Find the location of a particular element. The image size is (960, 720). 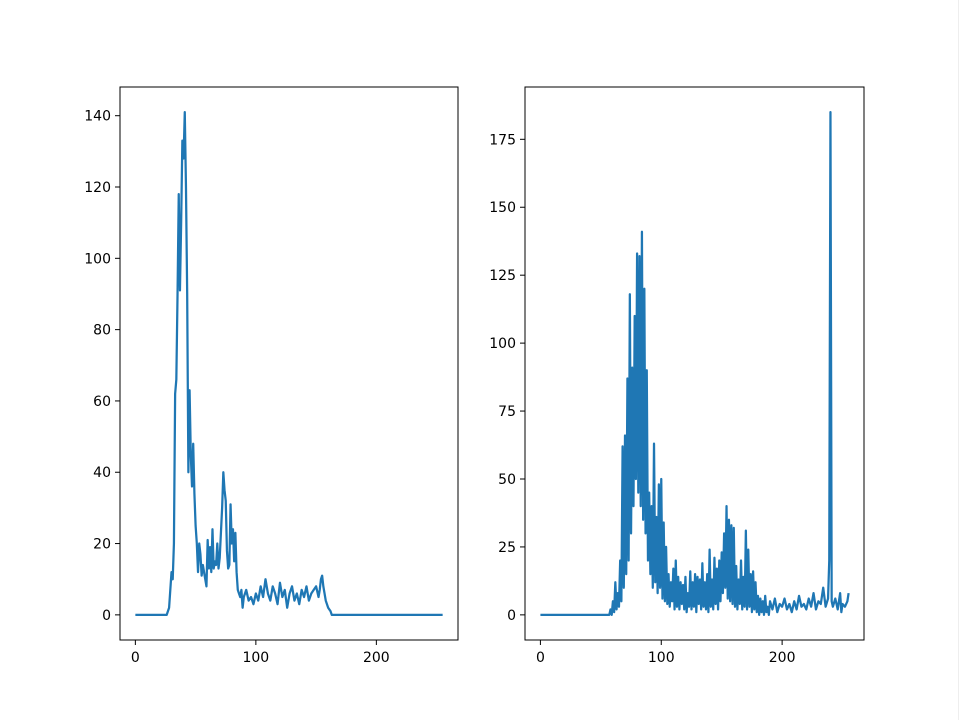

y-tick-label: 125 is located at coordinates (502, 276).